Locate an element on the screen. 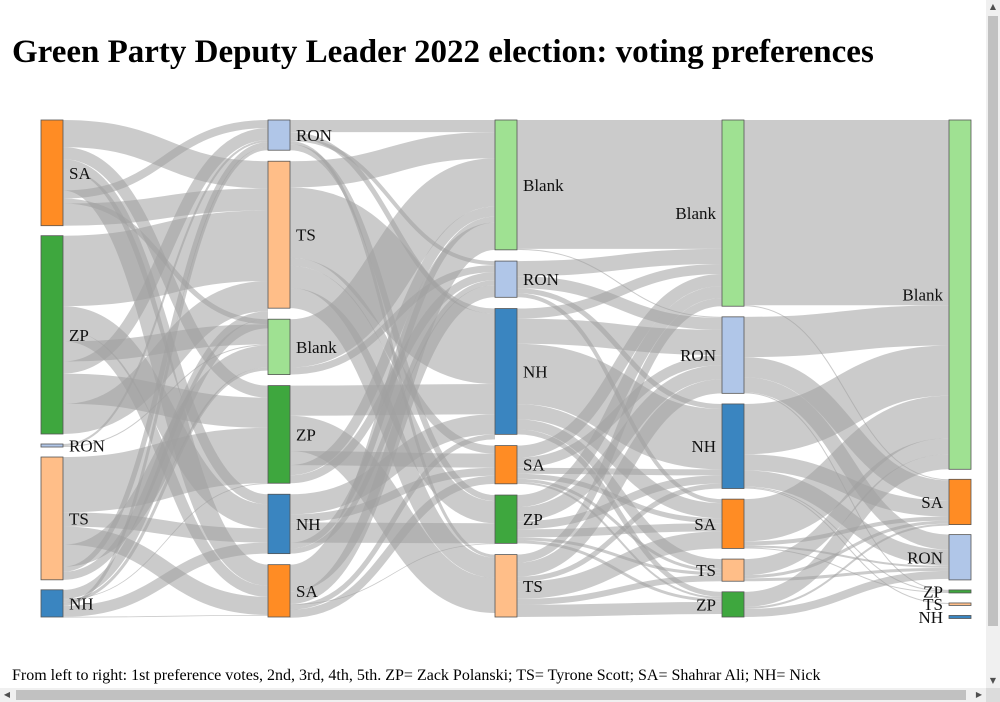 The height and width of the screenshot is (702, 1000). scroll-up-icon: ▲ is located at coordinates (993, 6).